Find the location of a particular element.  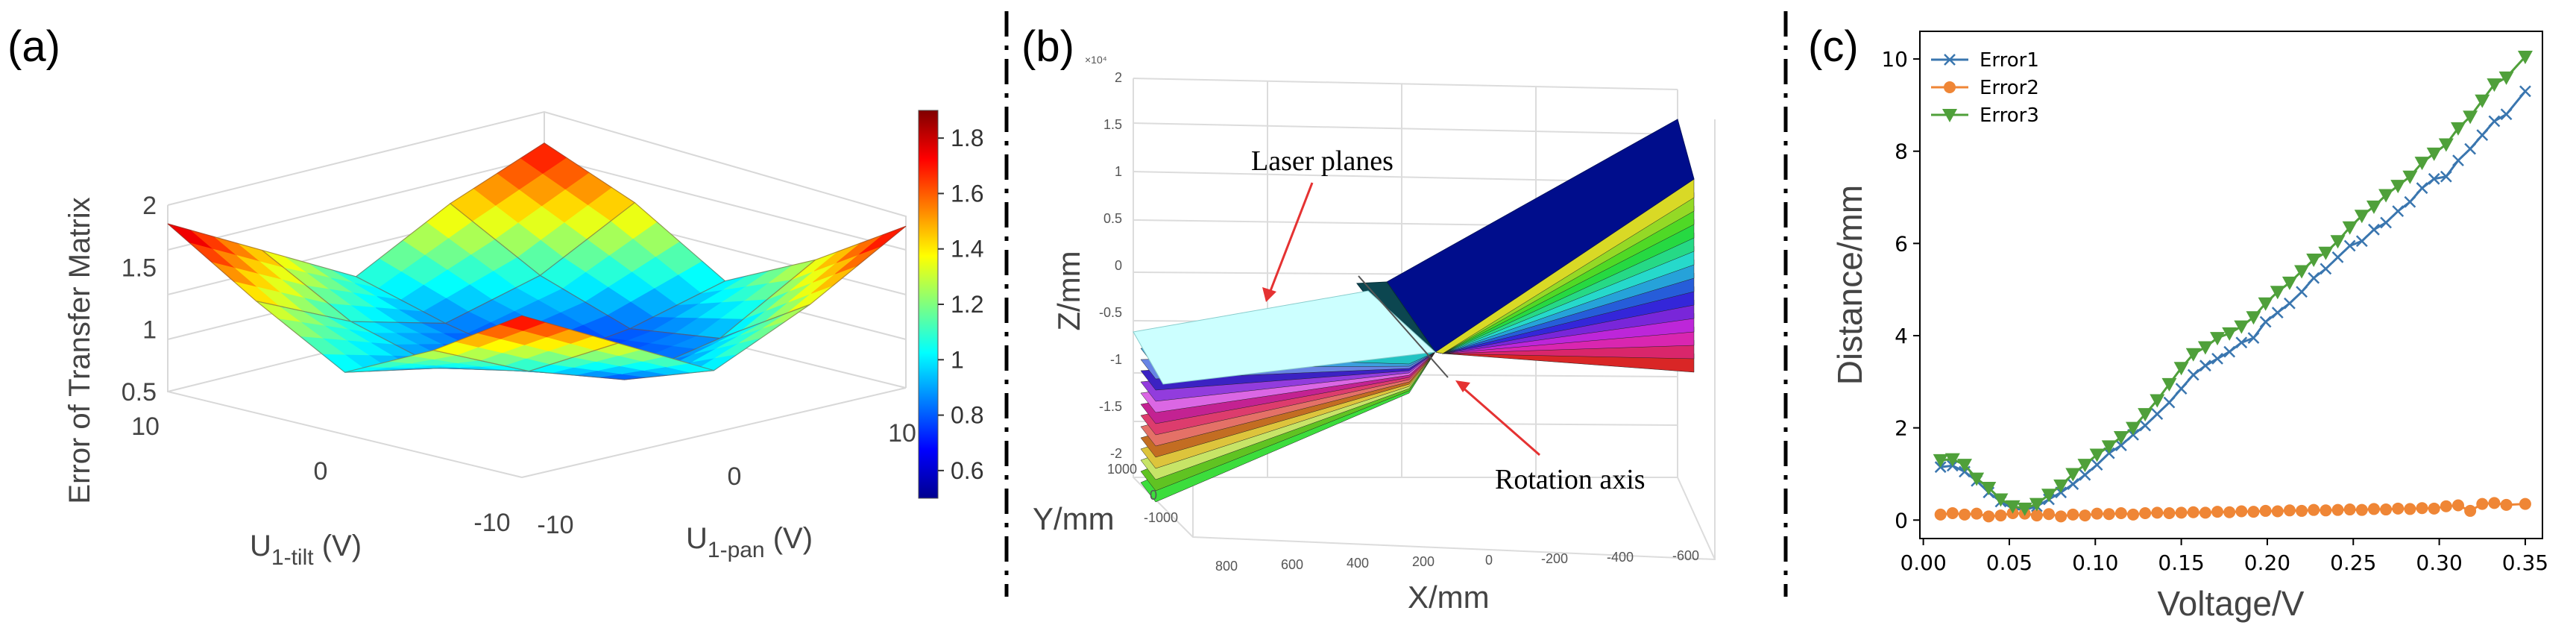

x-ticks-b: 800 600 400 200 0 -200 -400 -600 is located at coordinates (1457, 561).